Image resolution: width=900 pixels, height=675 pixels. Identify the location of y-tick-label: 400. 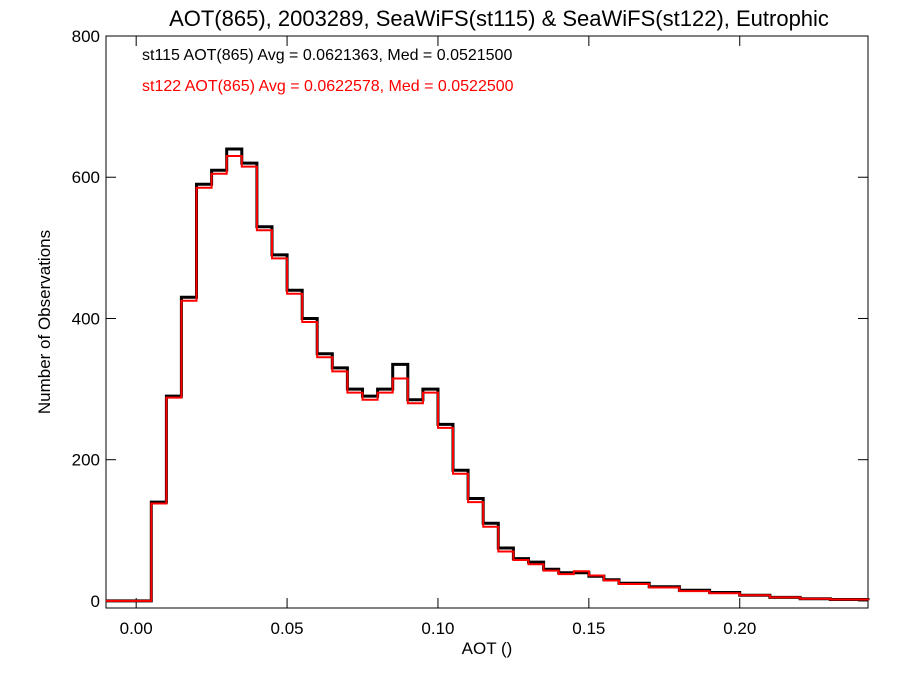
(86, 318).